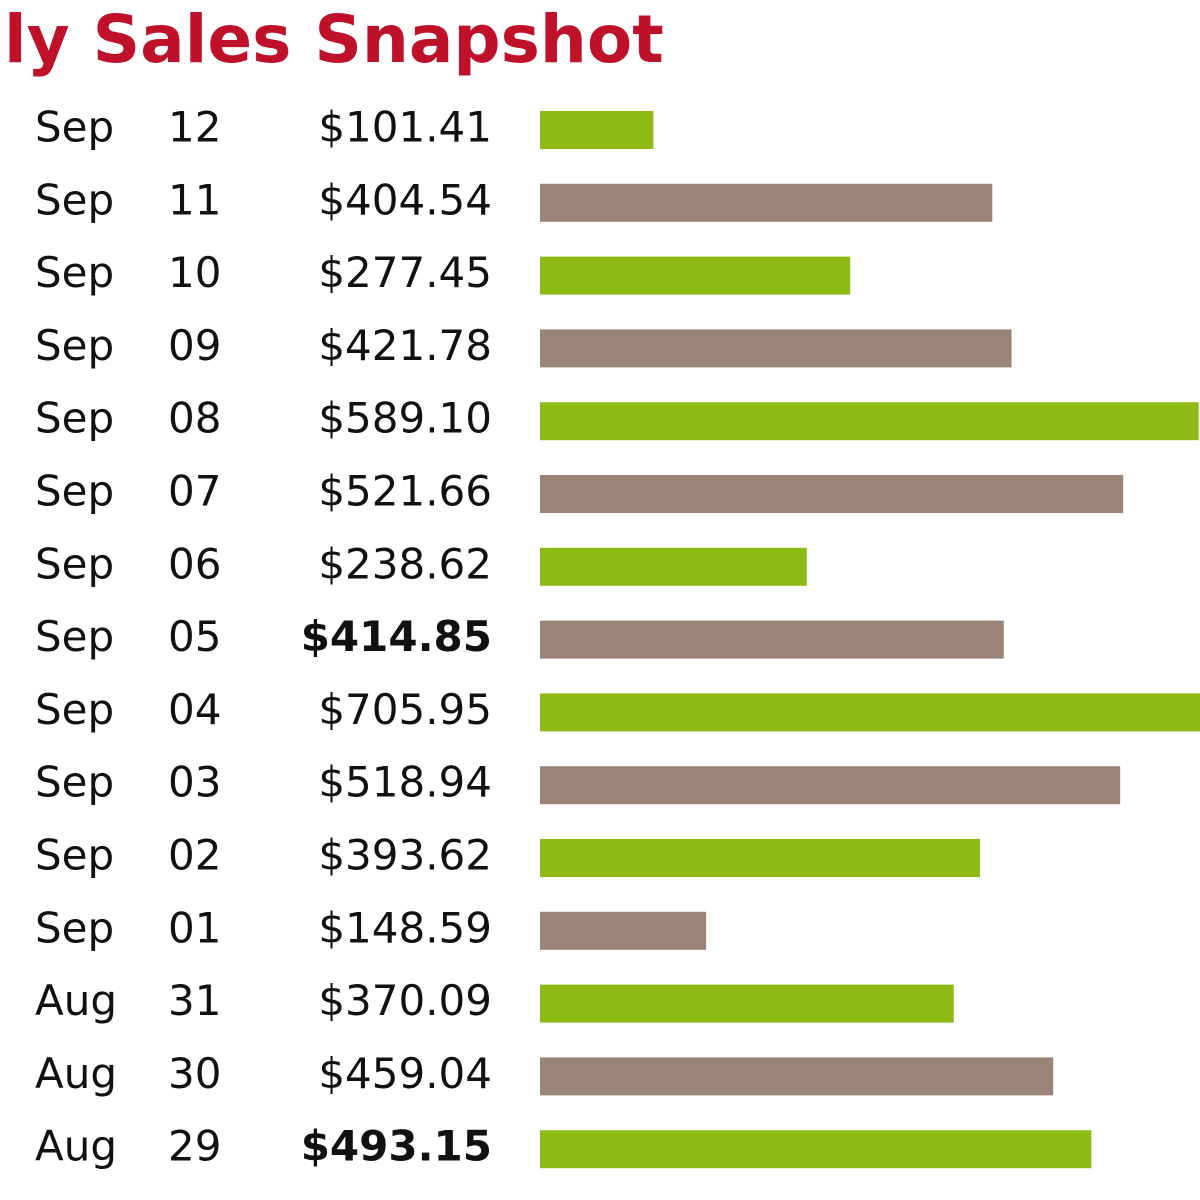 Image resolution: width=1200 pixels, height=1200 pixels. What do you see at coordinates (405, 1073) in the screenshot?
I see `amount: $459.04` at bounding box center [405, 1073].